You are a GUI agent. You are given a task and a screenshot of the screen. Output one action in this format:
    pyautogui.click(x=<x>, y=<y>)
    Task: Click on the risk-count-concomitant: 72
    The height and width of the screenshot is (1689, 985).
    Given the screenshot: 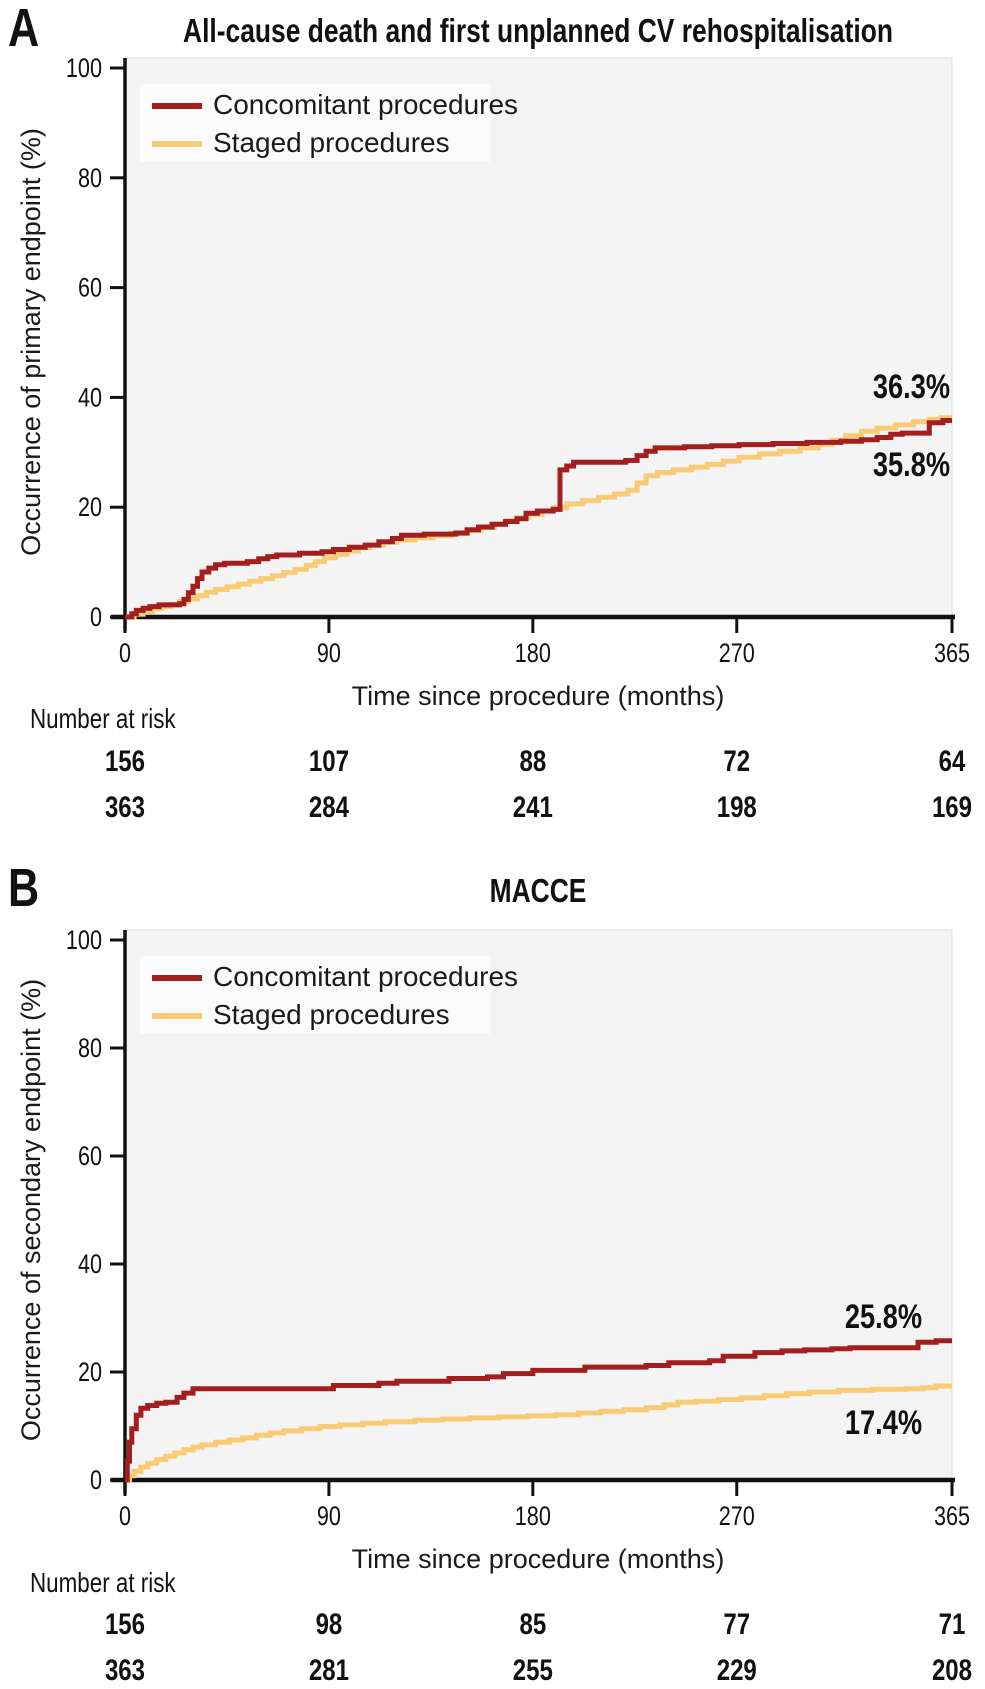 What is the action you would take?
    pyautogui.click(x=736, y=761)
    